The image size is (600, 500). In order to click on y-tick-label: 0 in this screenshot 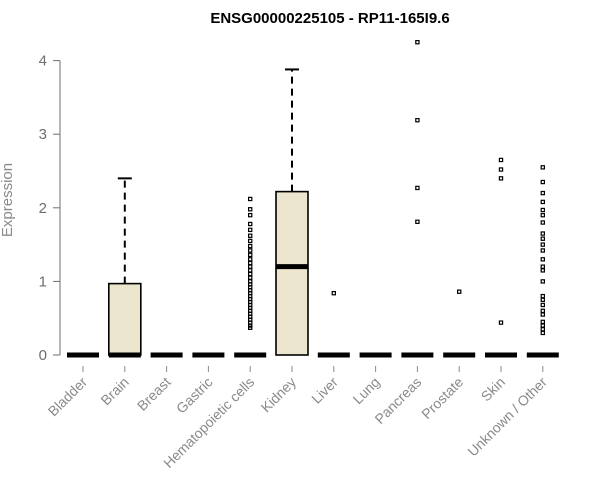, I will do `click(43, 355)`.